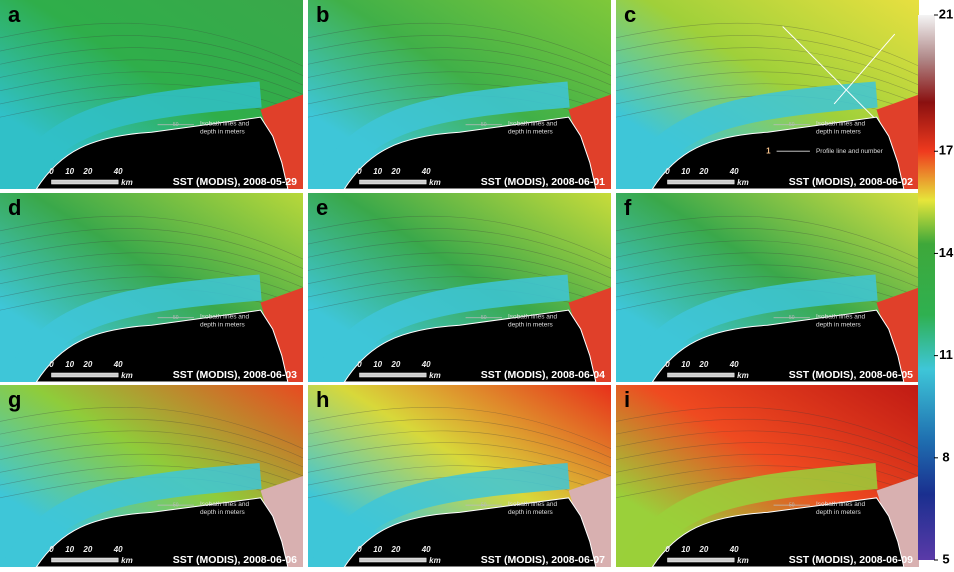  What do you see at coordinates (851, 560) in the screenshot?
I see `panel-caption: SST (MODIS), 2008-06-09` at bounding box center [851, 560].